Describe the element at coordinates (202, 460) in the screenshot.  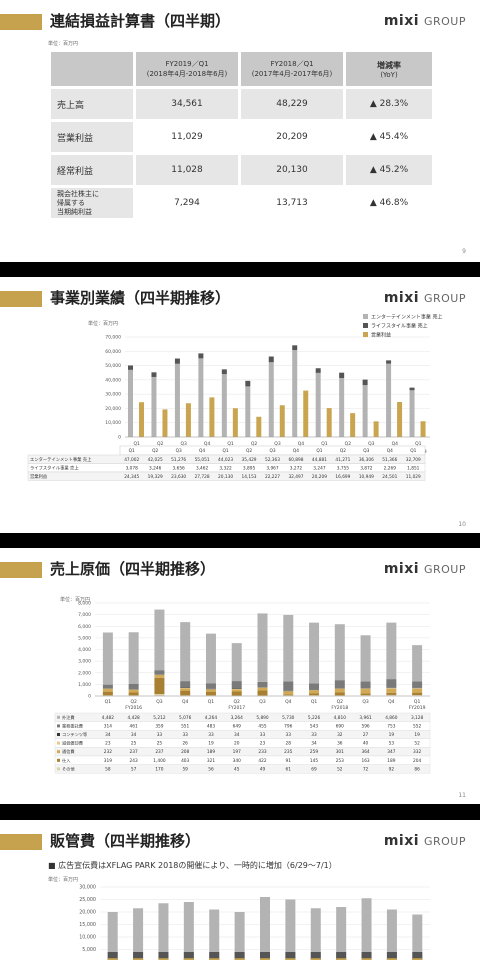
I see `table-cell: 55,051` at that location.